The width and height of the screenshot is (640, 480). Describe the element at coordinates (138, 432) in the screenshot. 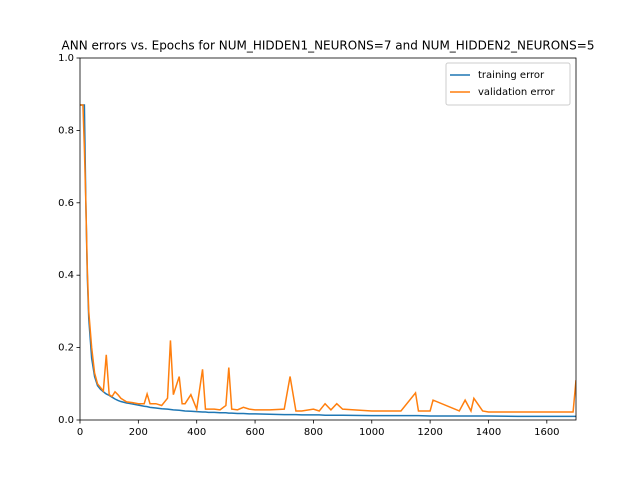

I see `x-tick-label: 200` at that location.